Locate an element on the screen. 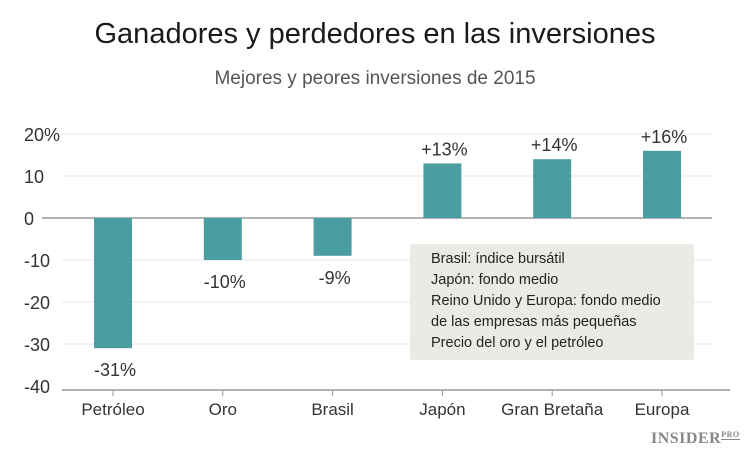 The width and height of the screenshot is (750, 462). x-tick-label: Oro is located at coordinates (223, 409).